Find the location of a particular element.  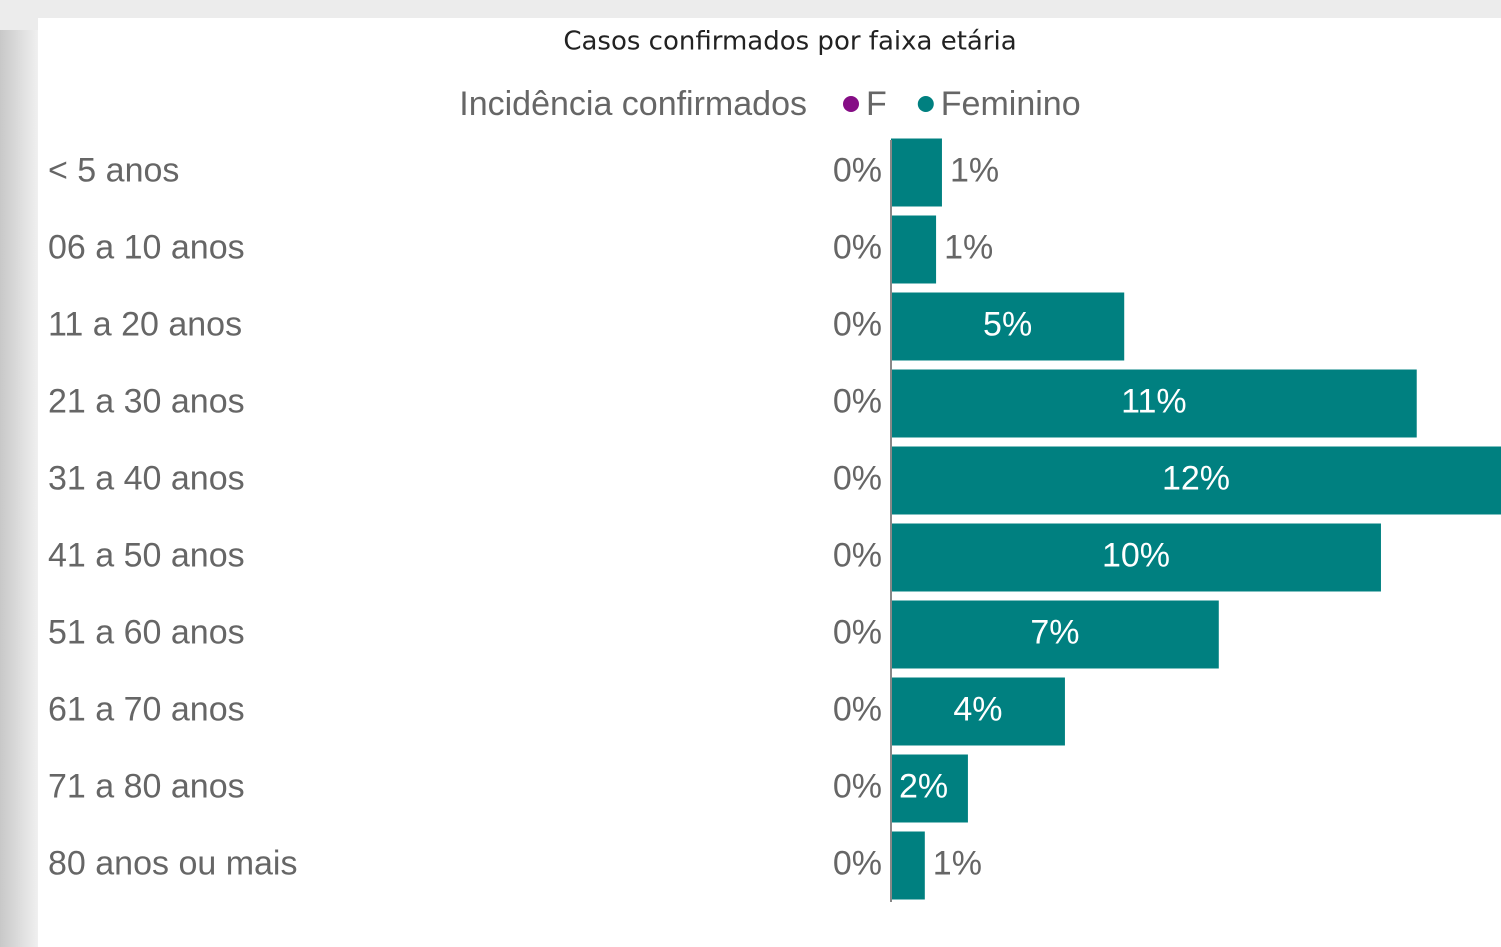

category-label: 71 a 80 anos is located at coordinates (146, 786).